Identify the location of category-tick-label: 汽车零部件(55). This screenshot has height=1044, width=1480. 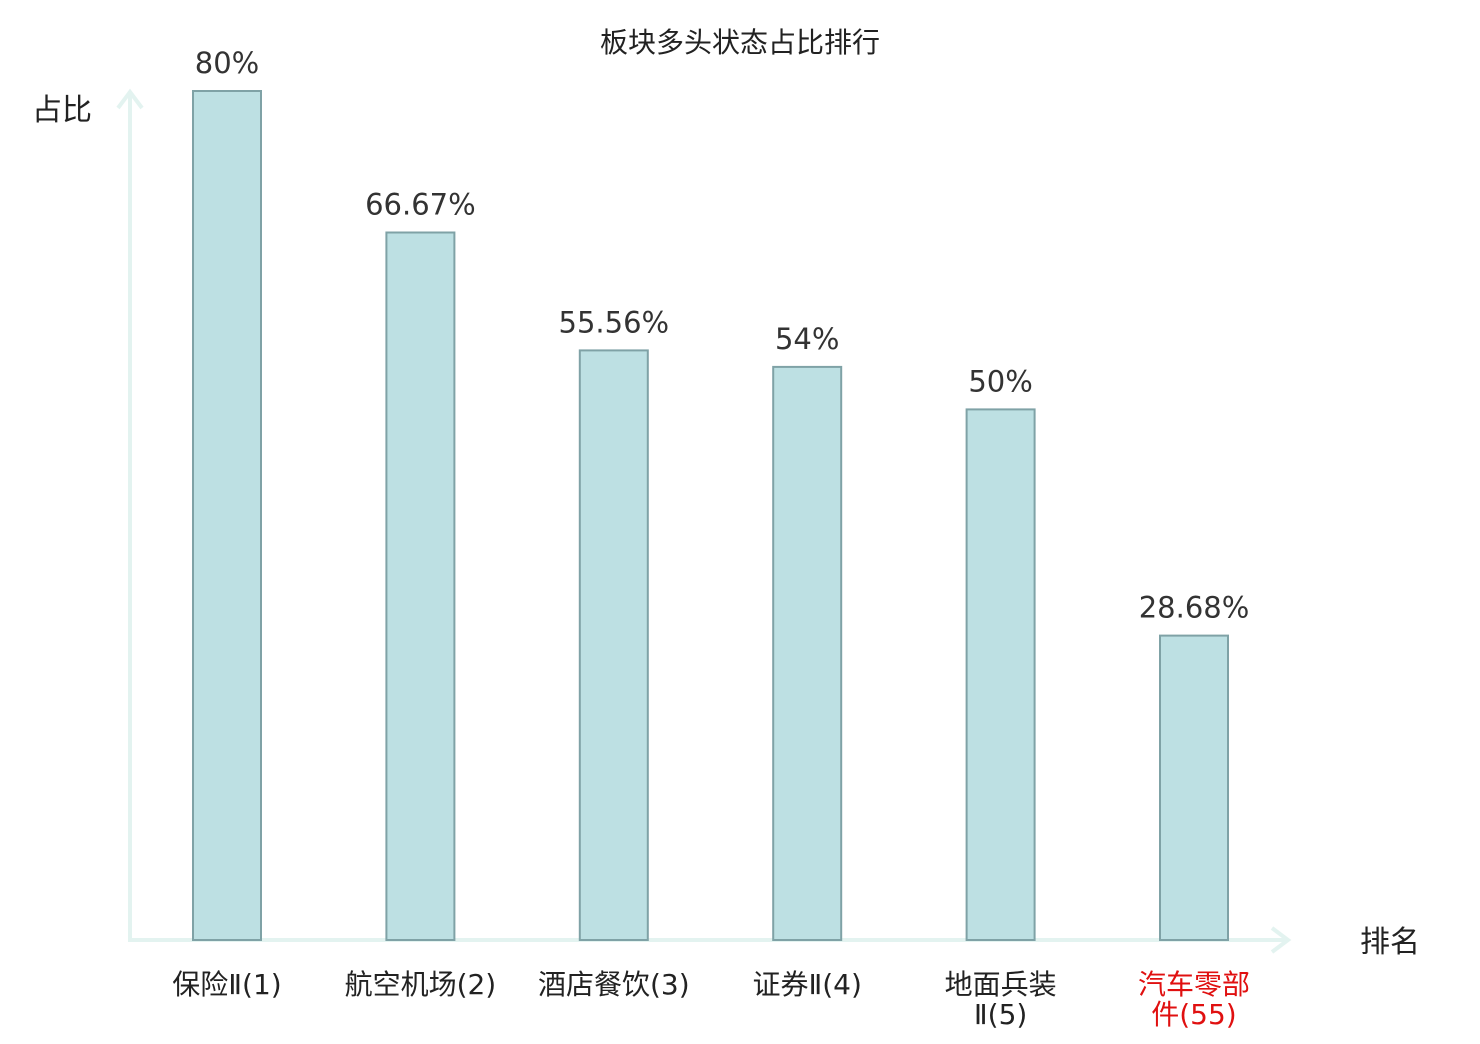
(1194, 999).